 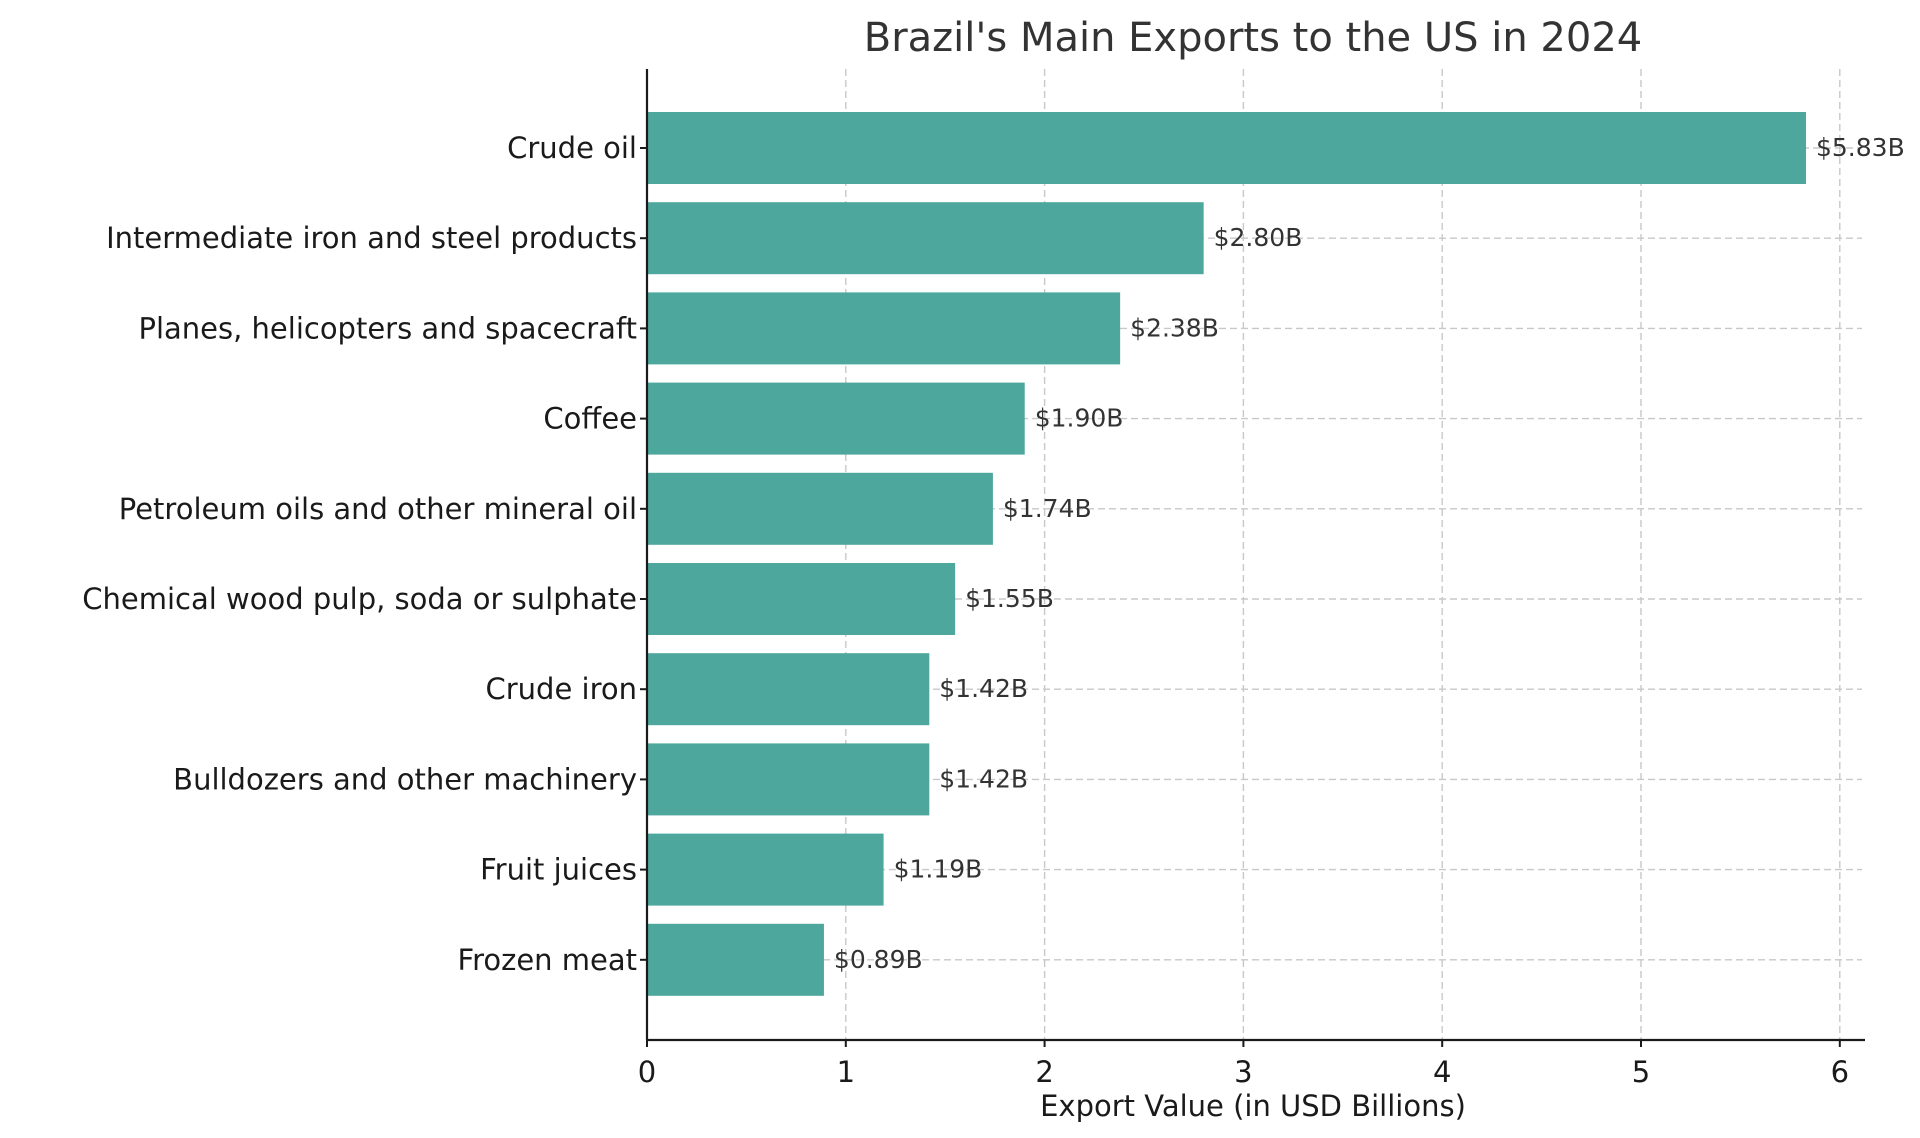 I want to click on category-label: Frozen meat, so click(x=548, y=960).